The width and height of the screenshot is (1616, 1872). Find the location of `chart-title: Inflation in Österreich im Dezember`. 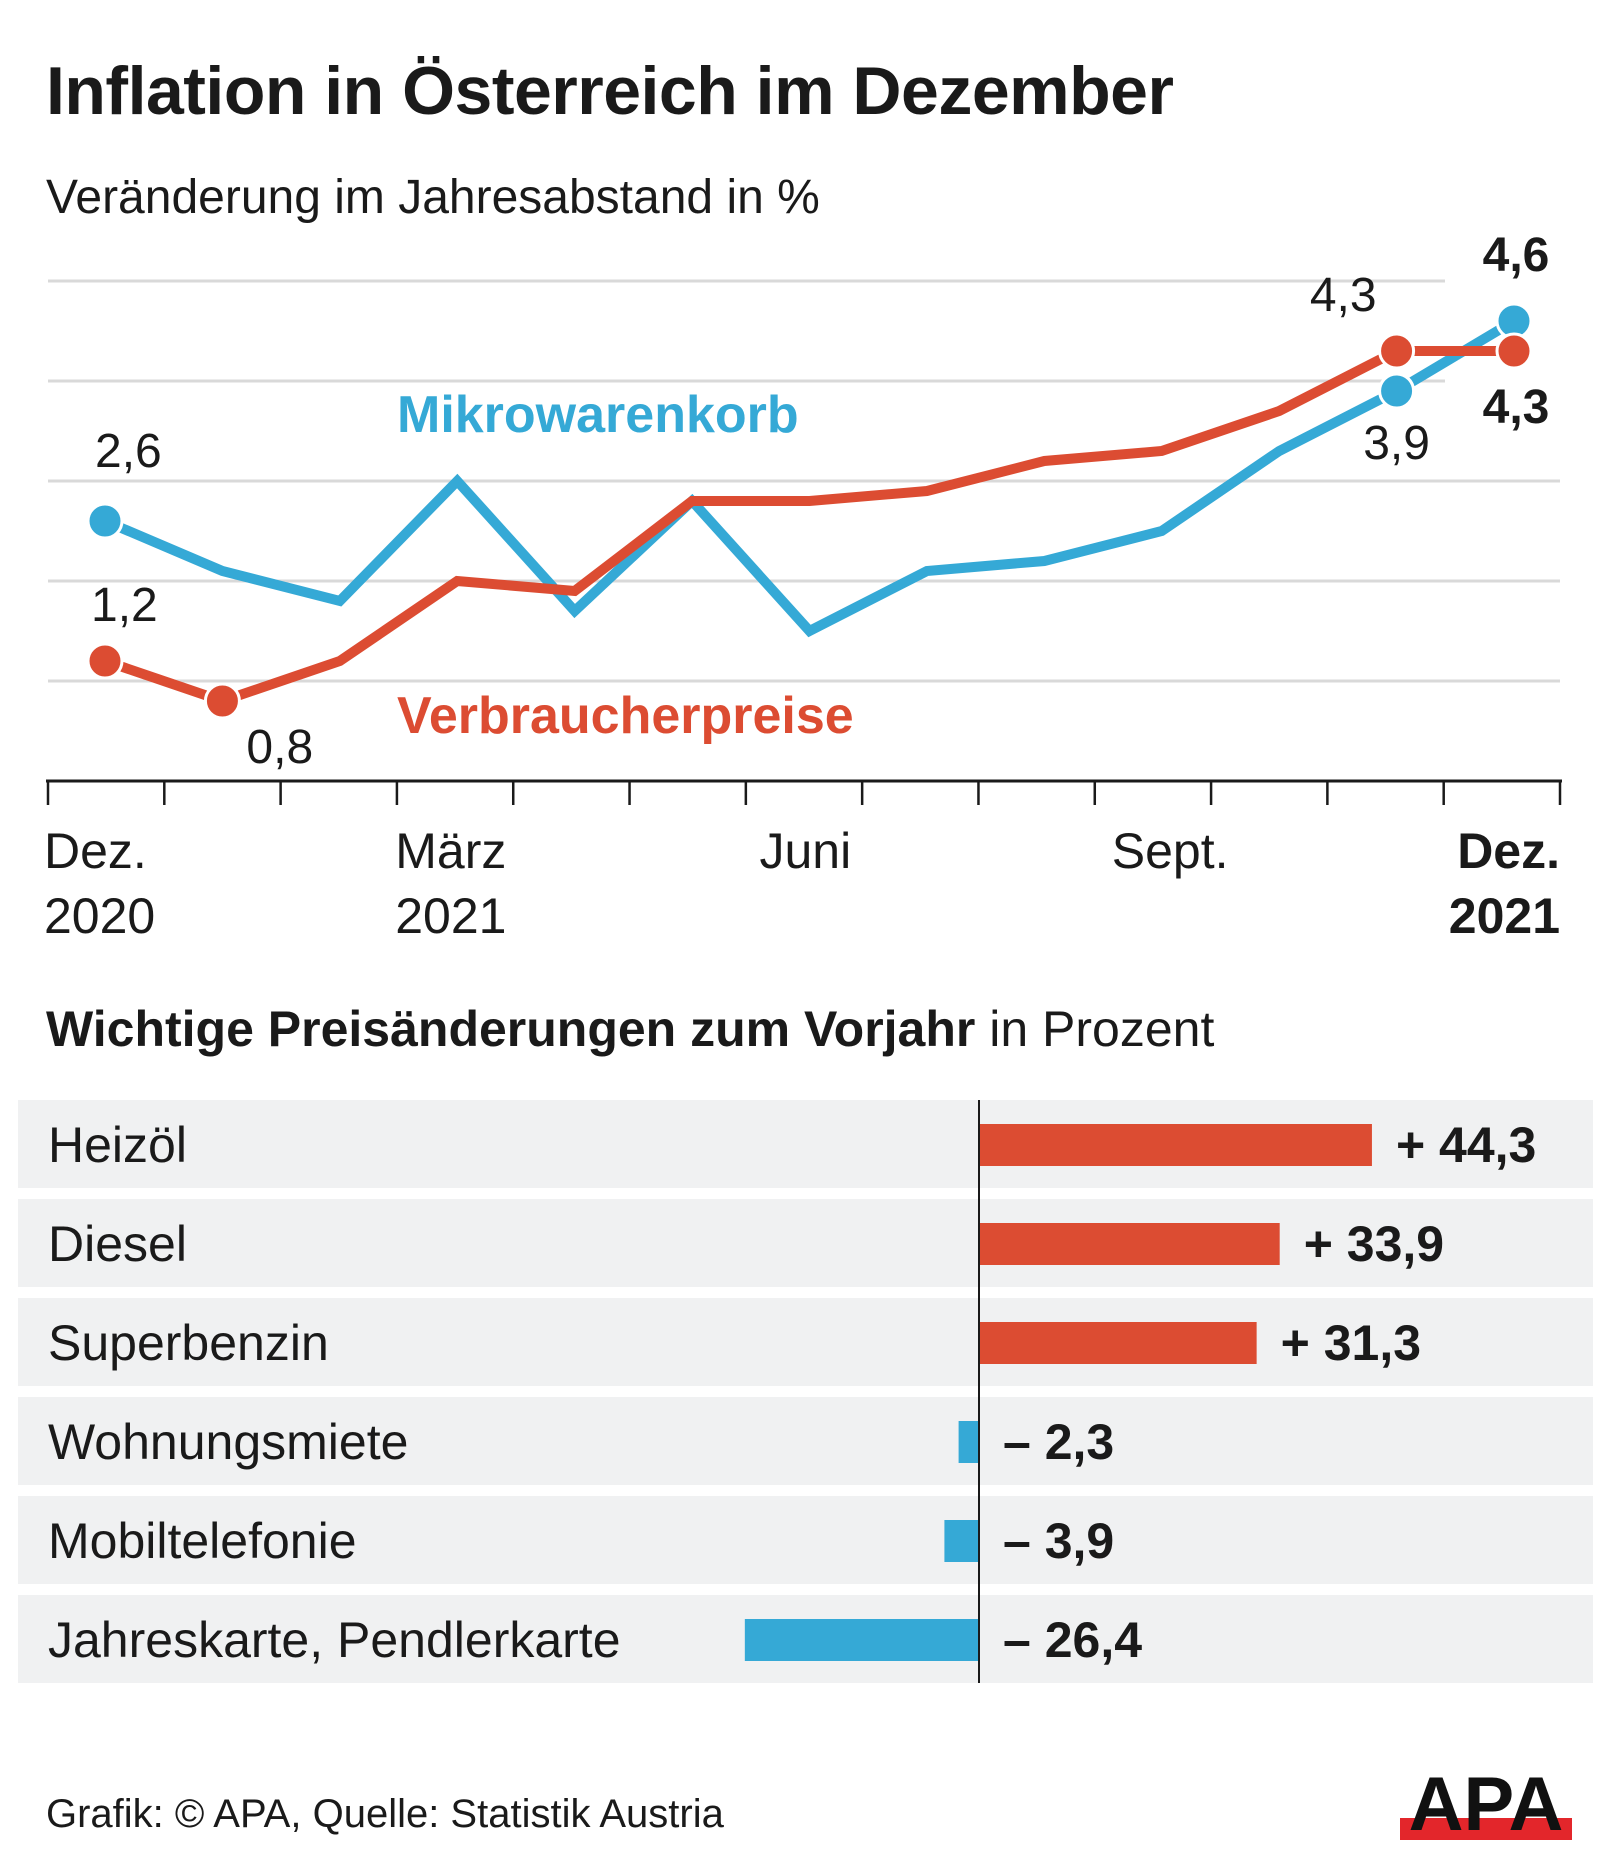

chart-title: Inflation in Österreich im Dezember is located at coordinates (610, 91).